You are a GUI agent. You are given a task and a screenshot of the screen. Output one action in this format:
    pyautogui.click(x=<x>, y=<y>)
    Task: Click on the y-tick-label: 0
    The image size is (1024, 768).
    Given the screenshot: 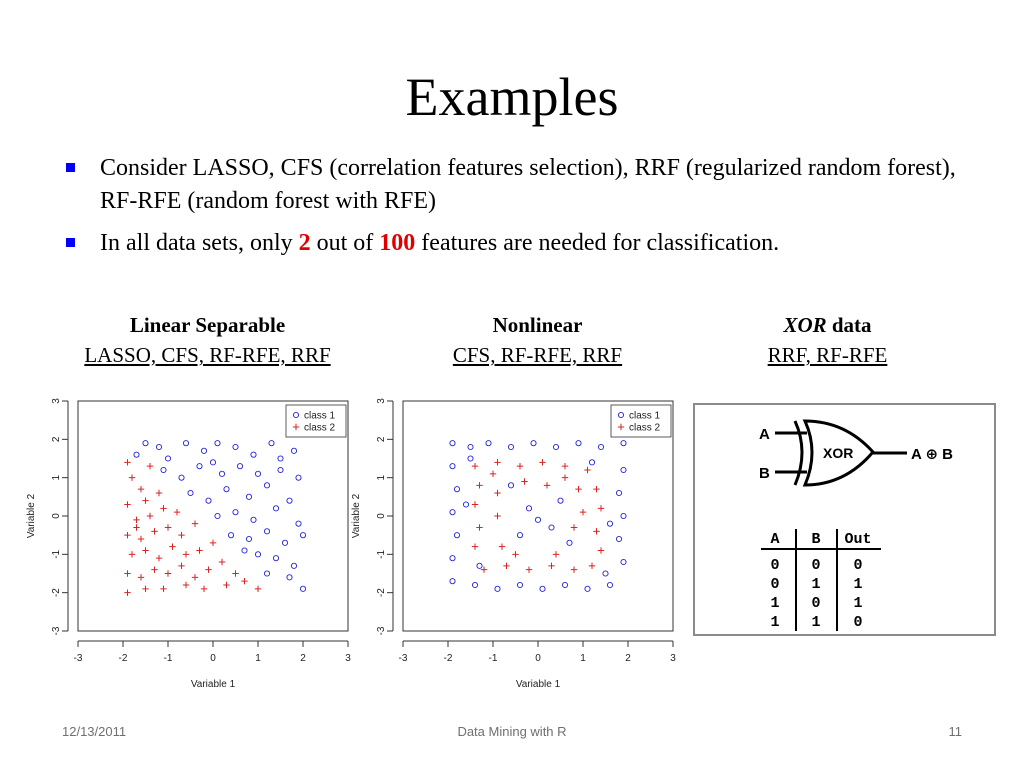 What is the action you would take?
    pyautogui.click(x=381, y=516)
    